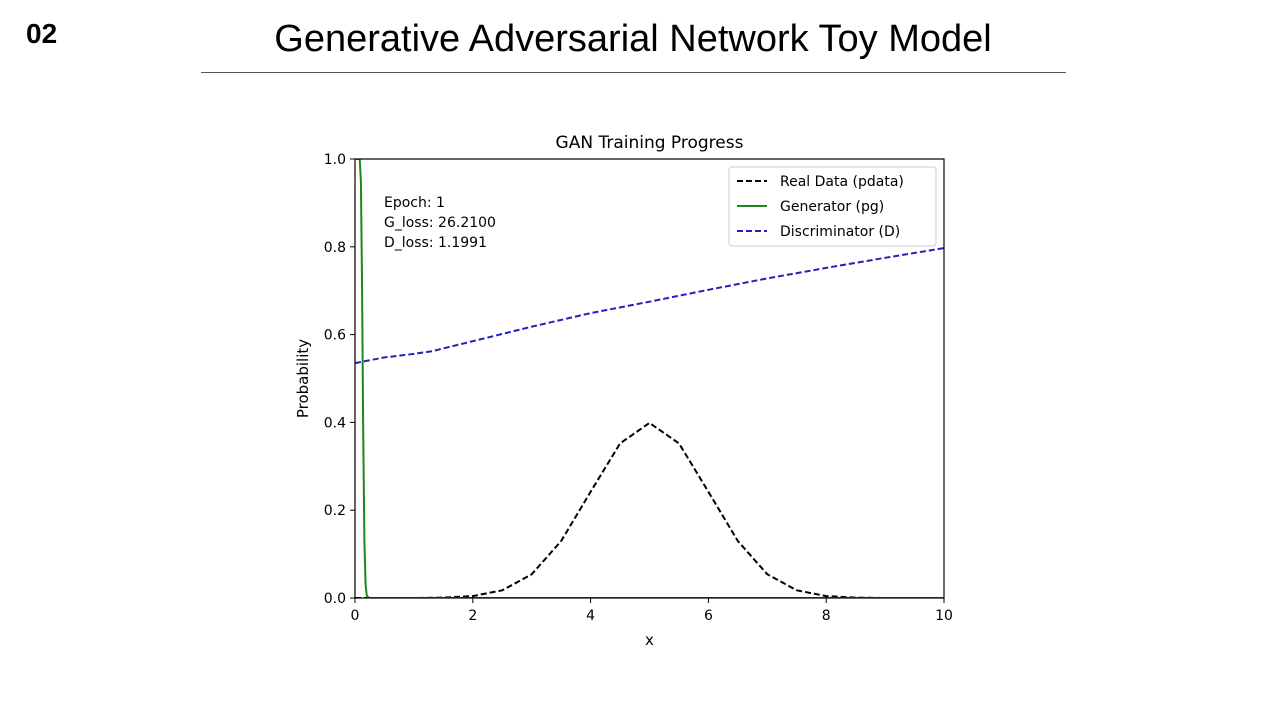 This screenshot has height=720, width=1280. I want to click on annotation-box: Epoch: 1 G_loss: 26.2100 D_loss: 1.1991, so click(440, 223).